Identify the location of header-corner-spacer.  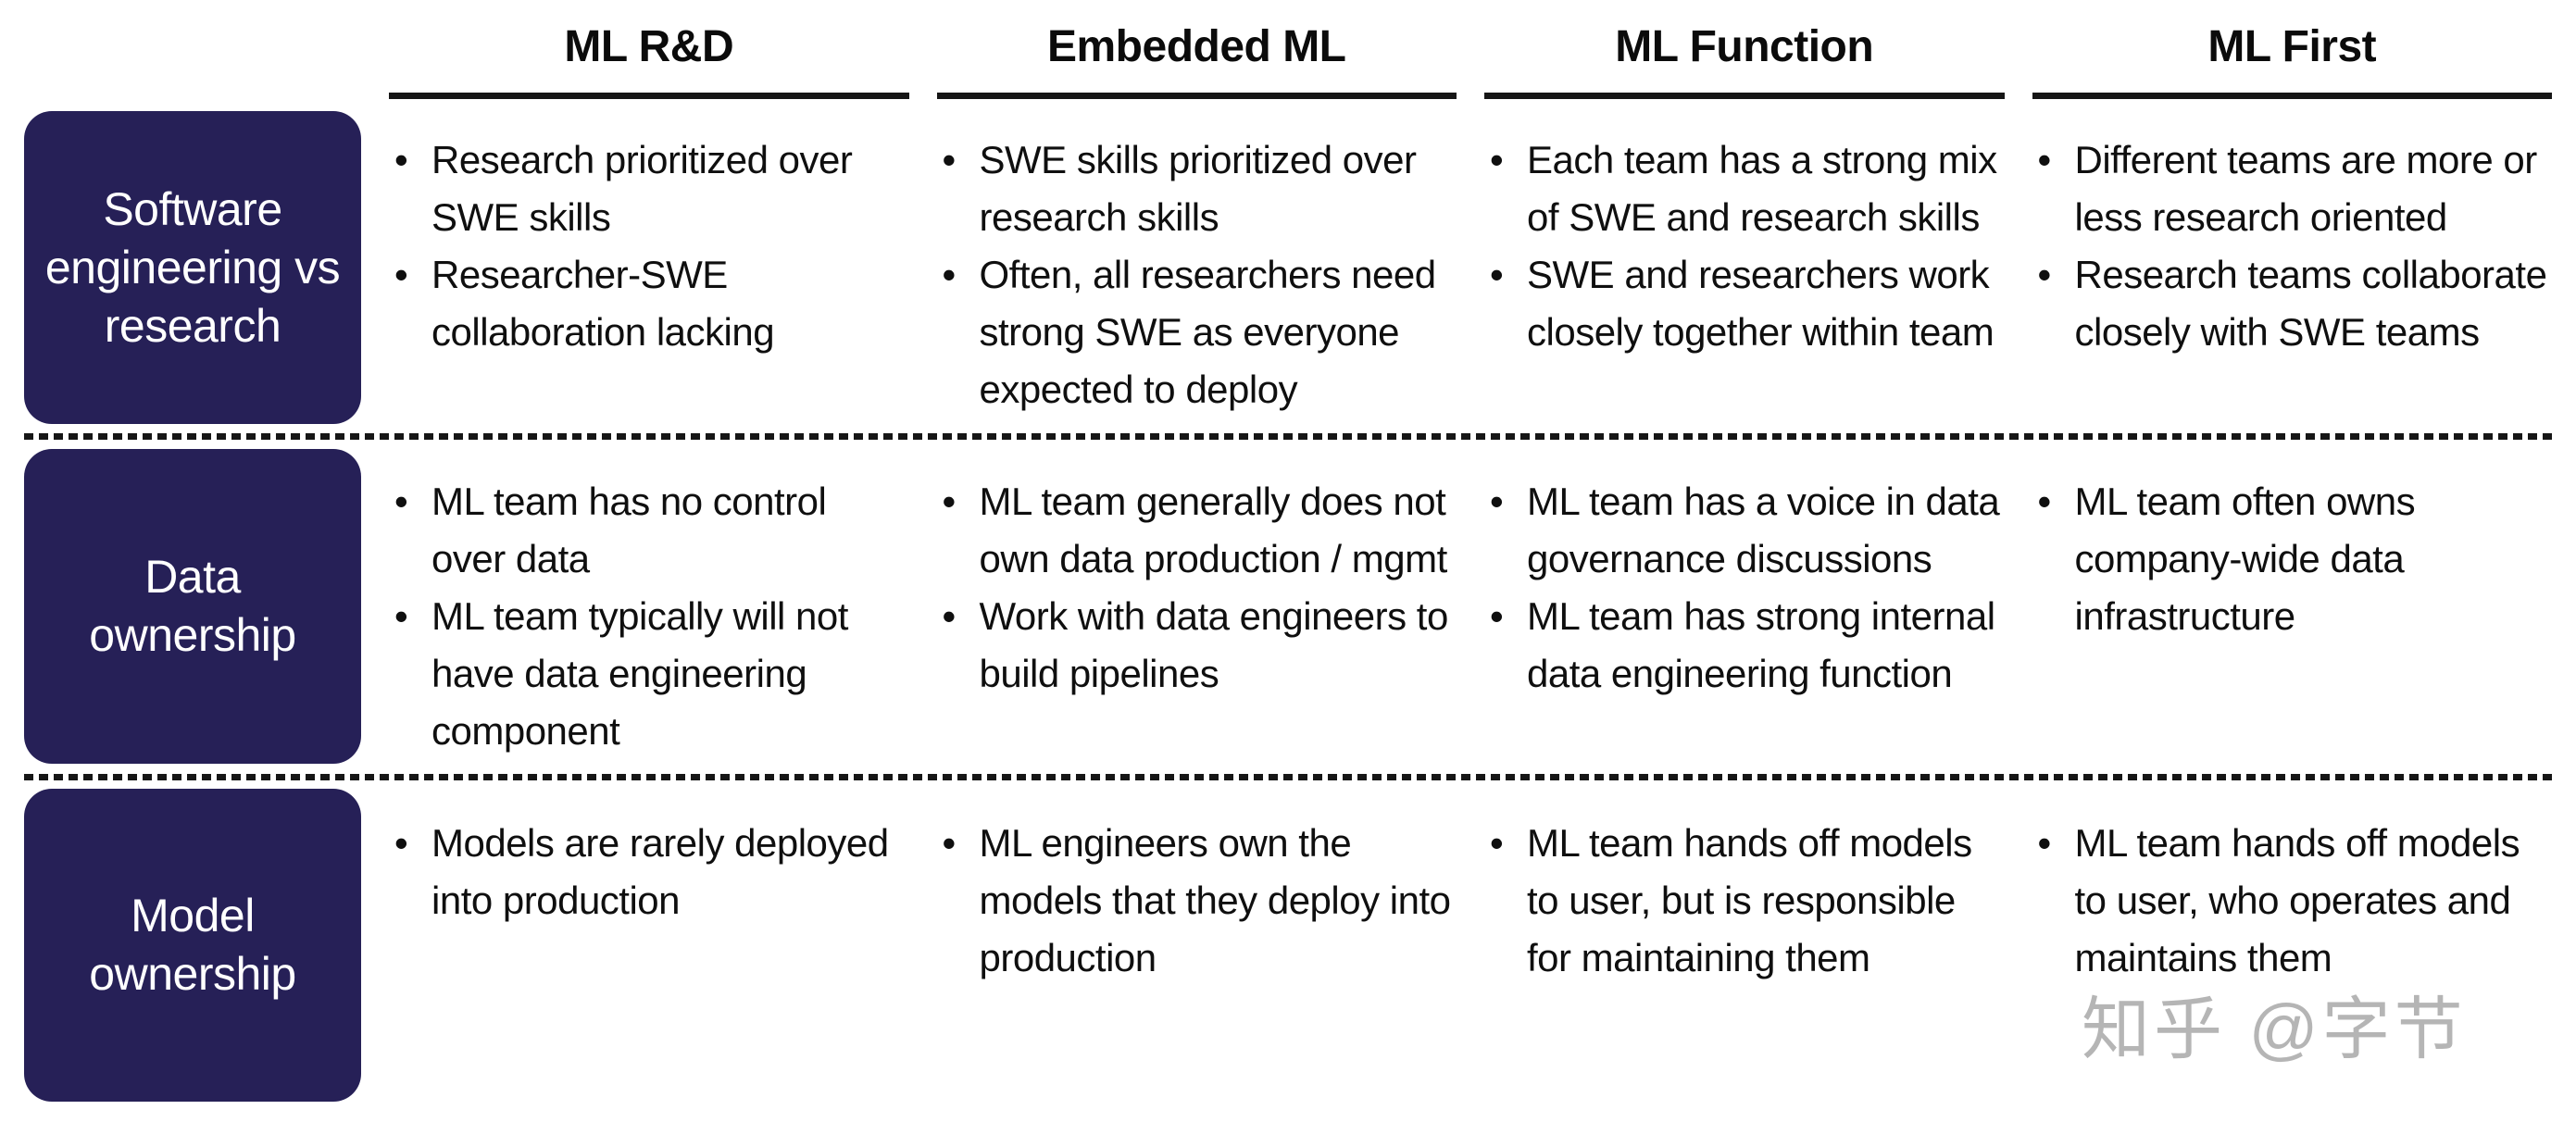
(192, 56).